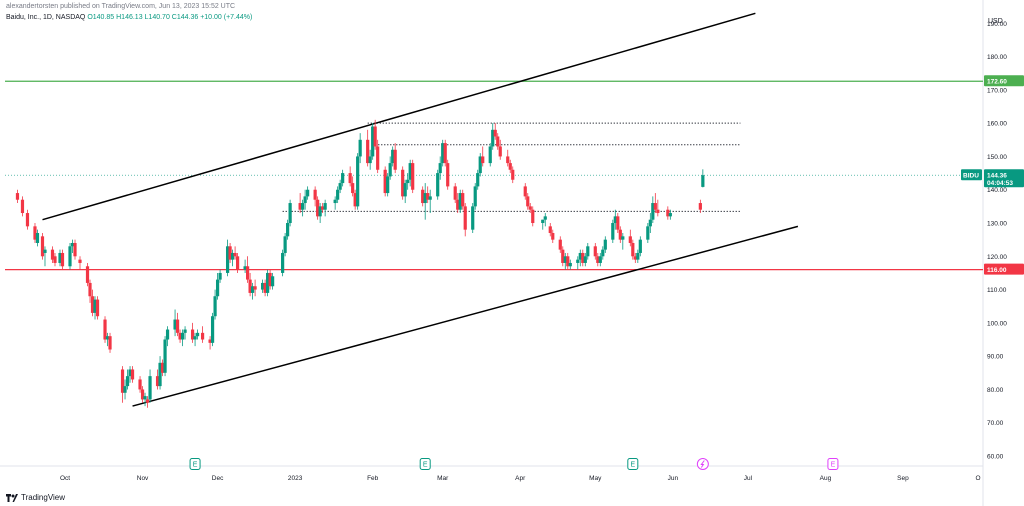 The width and height of the screenshot is (1024, 506). Describe the element at coordinates (833, 464) in the screenshot. I see `event-marker: E` at that location.